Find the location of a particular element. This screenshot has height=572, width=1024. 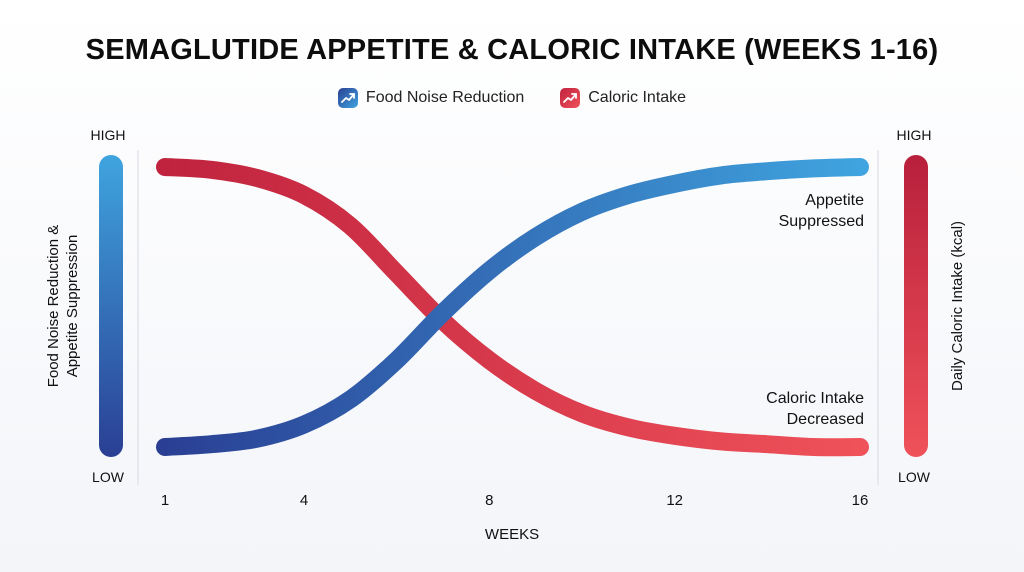

right-scale-bar is located at coordinates (916, 306).